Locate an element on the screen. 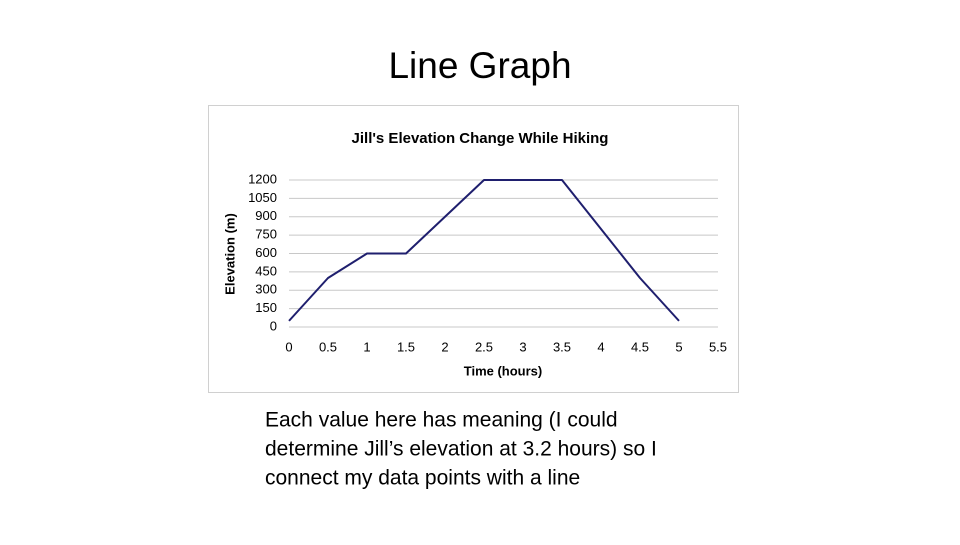 This screenshot has width=960, height=545. y-tick-label: 300 is located at coordinates (266, 289).